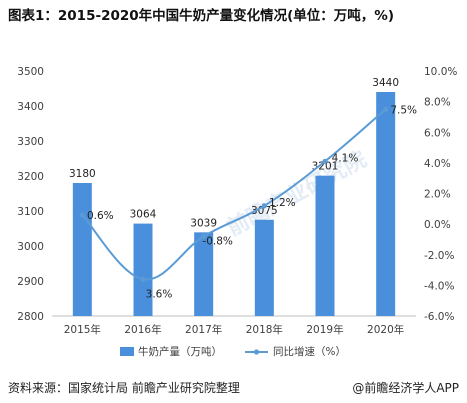 The image size is (467, 403). Describe the element at coordinates (437, 225) in the screenshot. I see `right-axis-tick-label: 0.0%` at that location.